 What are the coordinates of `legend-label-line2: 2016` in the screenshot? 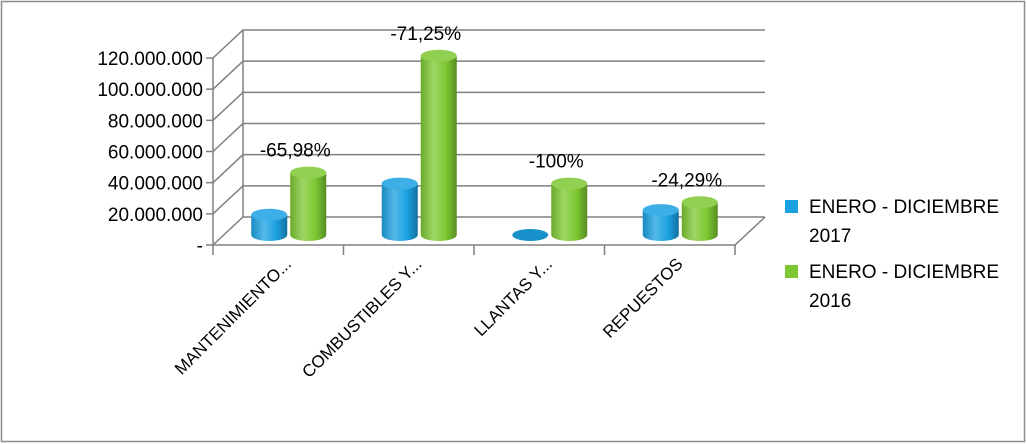 It's located at (830, 301).